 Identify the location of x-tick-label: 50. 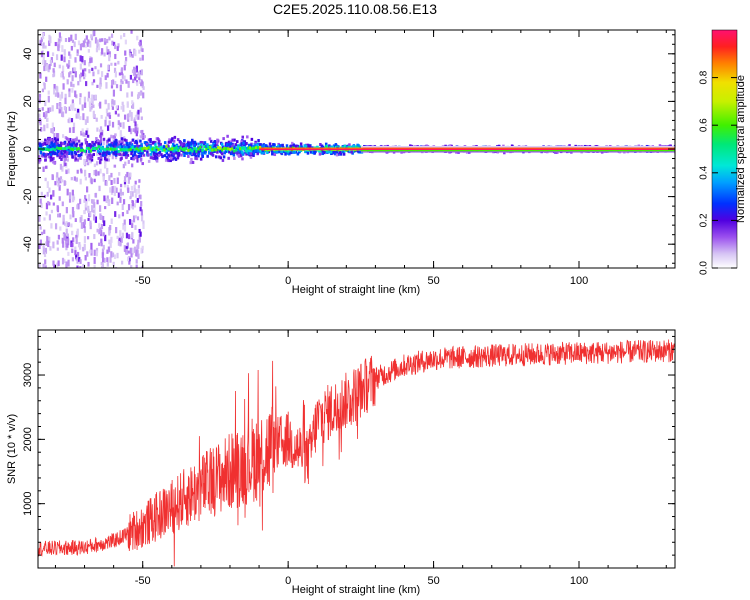
(433, 581).